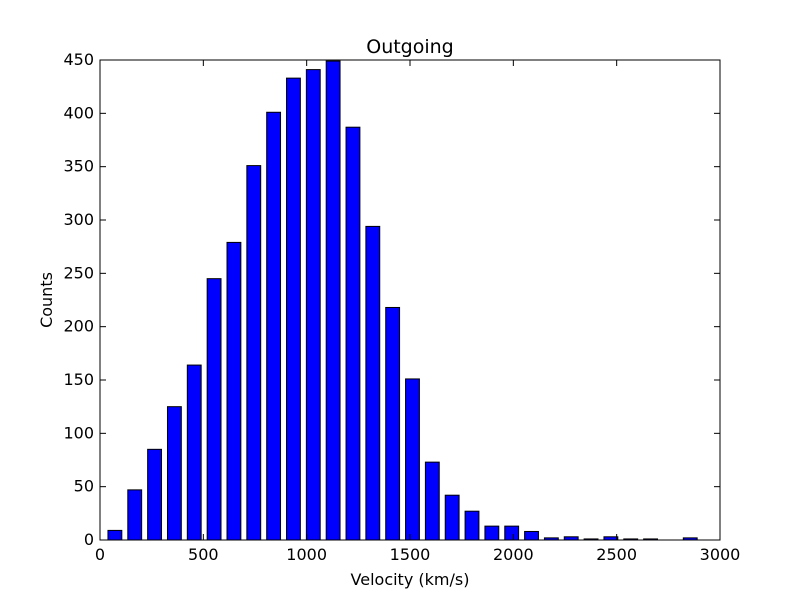 The height and width of the screenshot is (600, 800). What do you see at coordinates (306, 554) in the screenshot?
I see `x-tick-label: 1000` at bounding box center [306, 554].